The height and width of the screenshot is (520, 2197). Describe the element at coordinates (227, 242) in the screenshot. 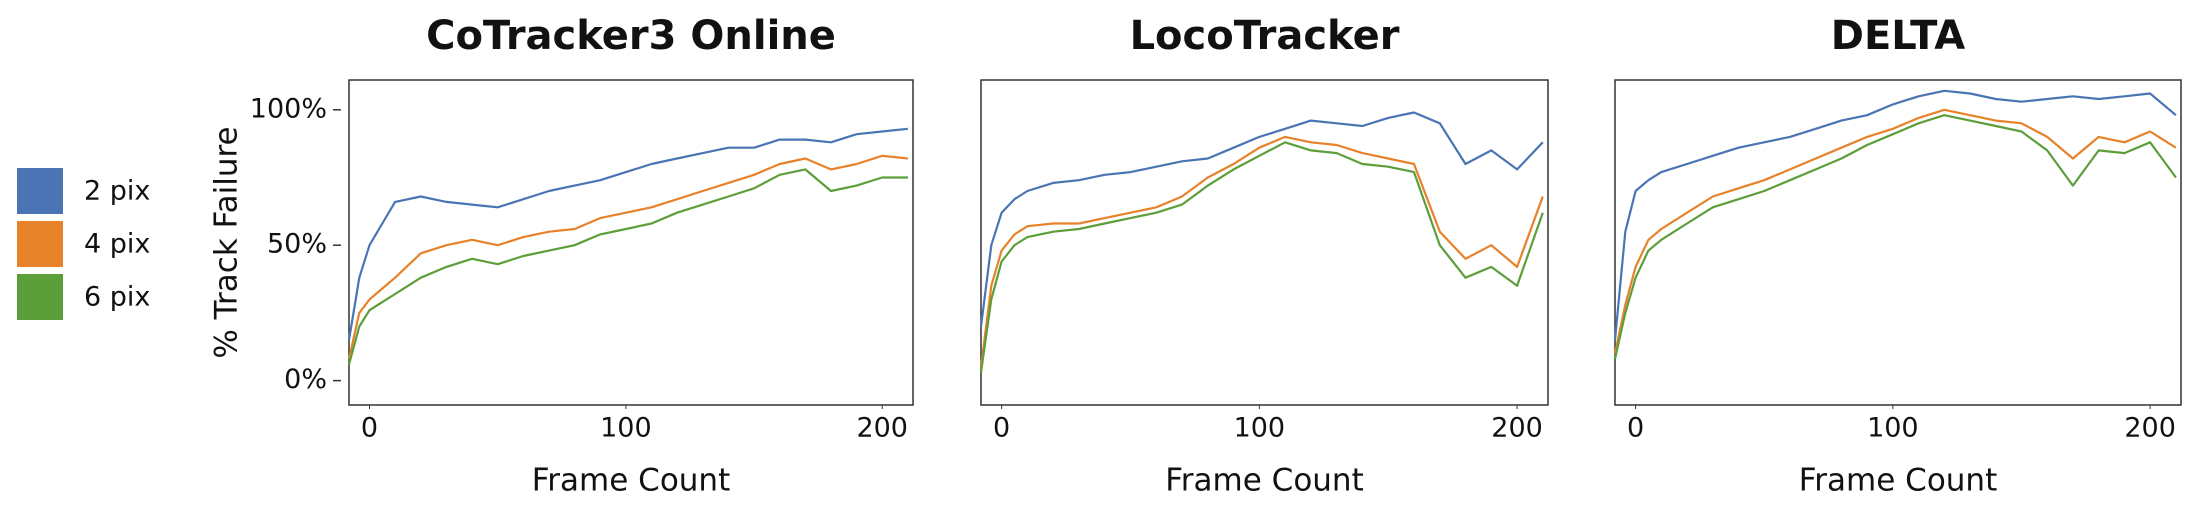

I see `y-axis-label: % Track Failure` at that location.